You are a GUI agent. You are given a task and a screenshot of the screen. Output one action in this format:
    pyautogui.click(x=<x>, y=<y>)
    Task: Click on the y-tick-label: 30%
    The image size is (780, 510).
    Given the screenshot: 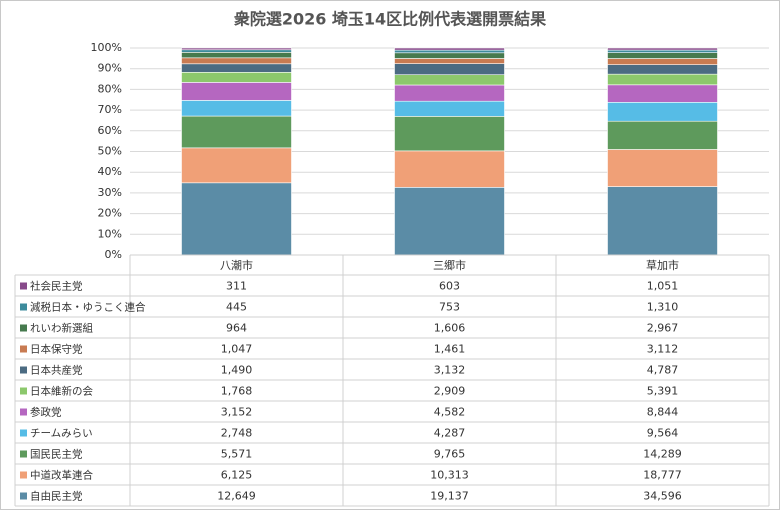 What is the action you would take?
    pyautogui.click(x=110, y=192)
    